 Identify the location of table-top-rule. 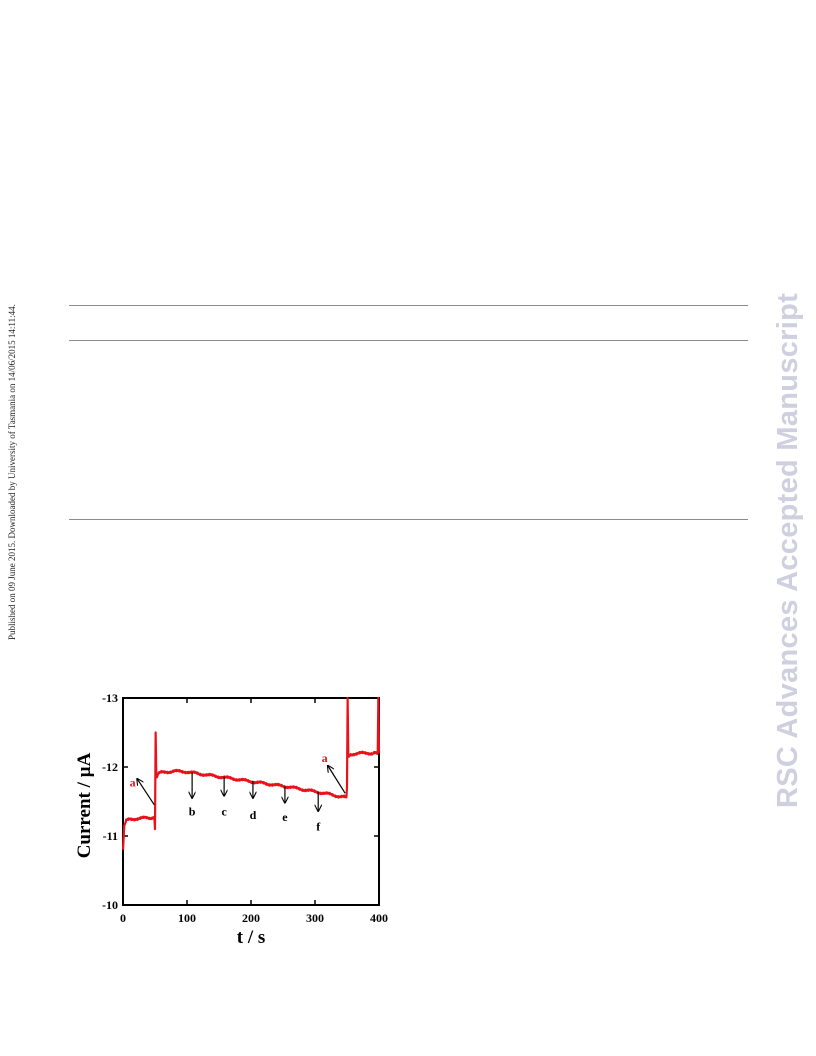
(408, 305).